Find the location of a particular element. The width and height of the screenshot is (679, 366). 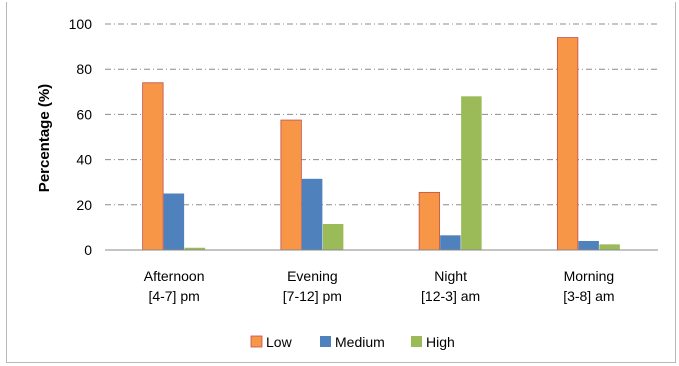

x-tick-label: Morning is located at coordinates (589, 276).